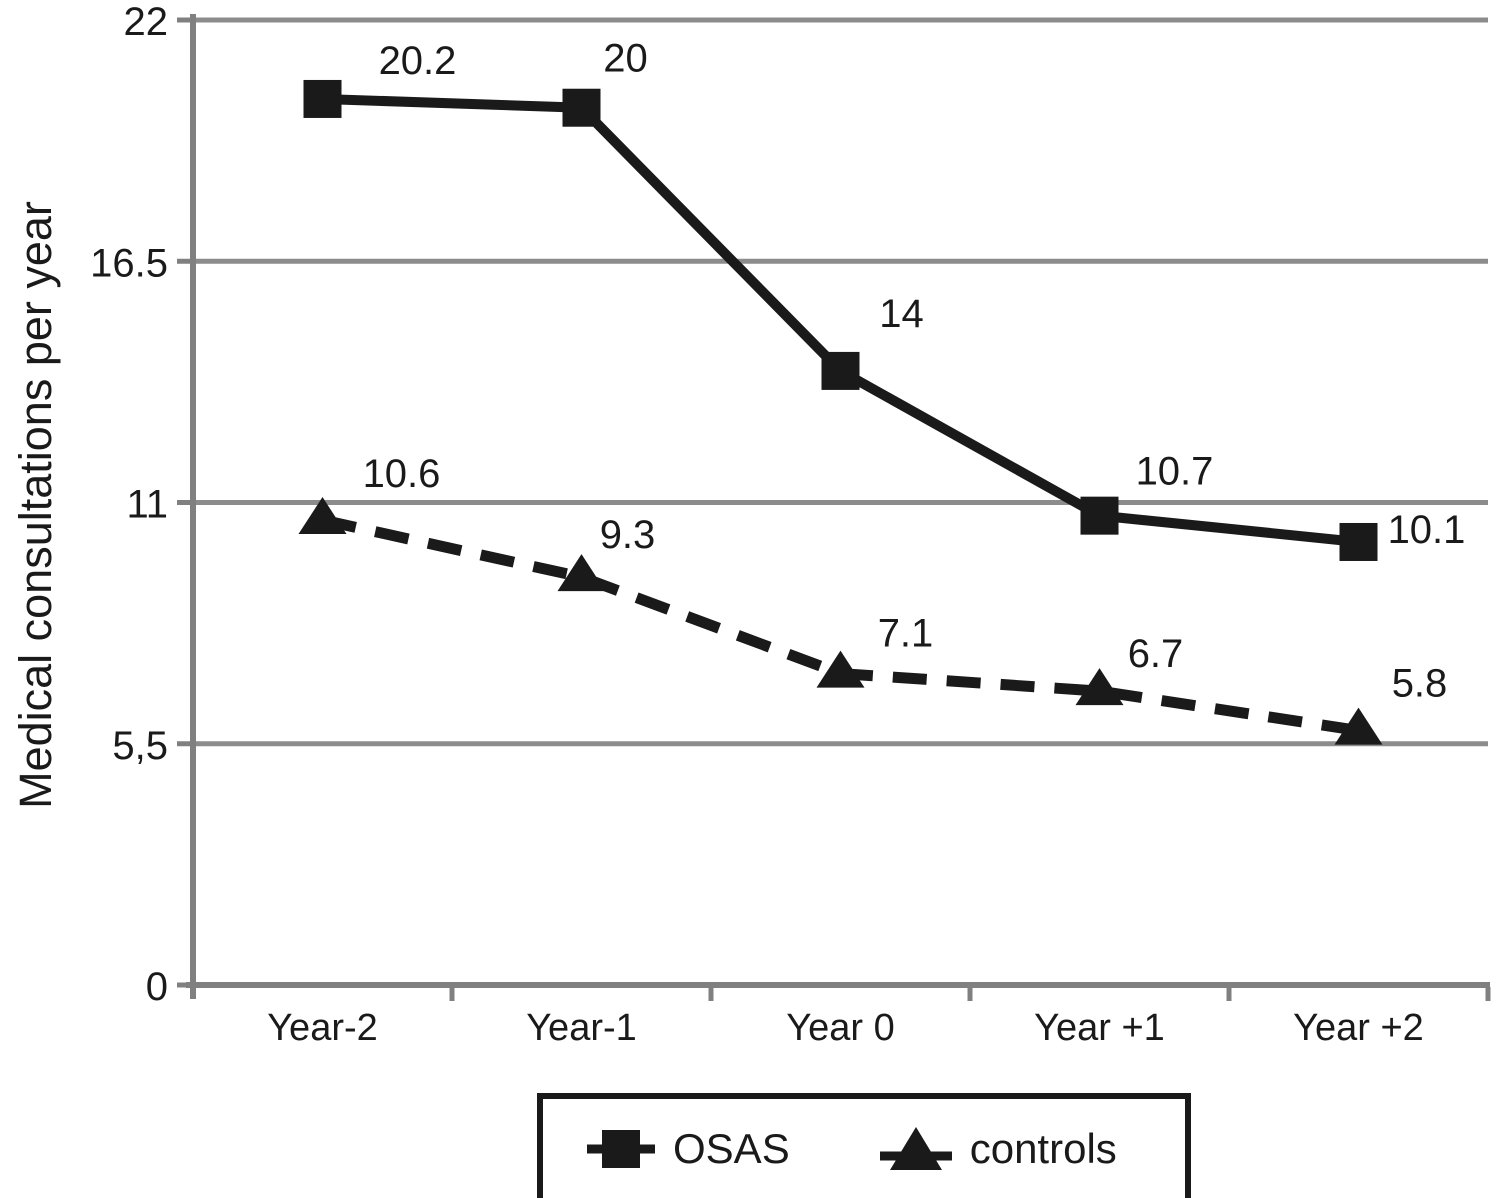  Describe the element at coordinates (1156, 654) in the screenshot. I see `data-label: 6.7` at that location.